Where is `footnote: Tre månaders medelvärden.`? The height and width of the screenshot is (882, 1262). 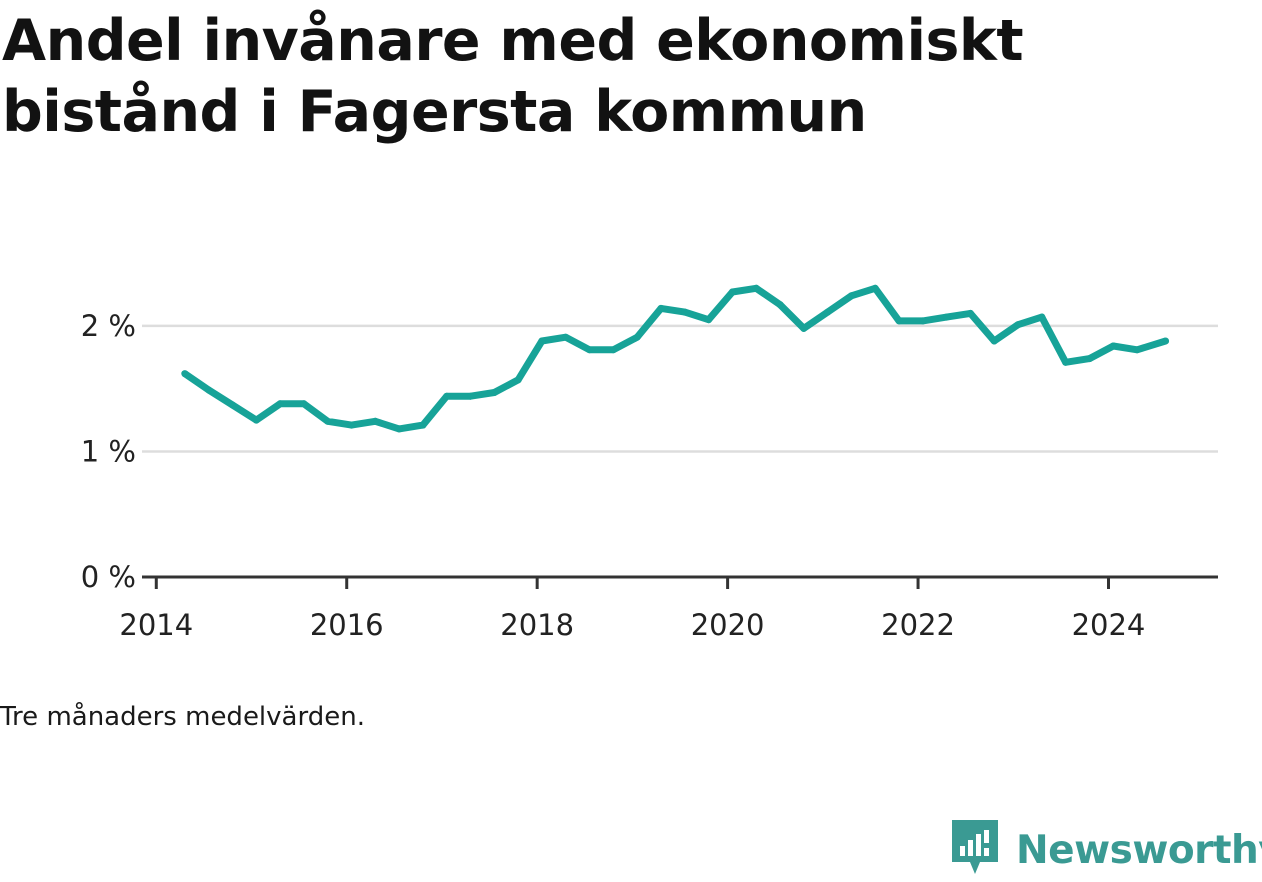
footnote: Tre månaders medelvärden. is located at coordinates (182, 717).